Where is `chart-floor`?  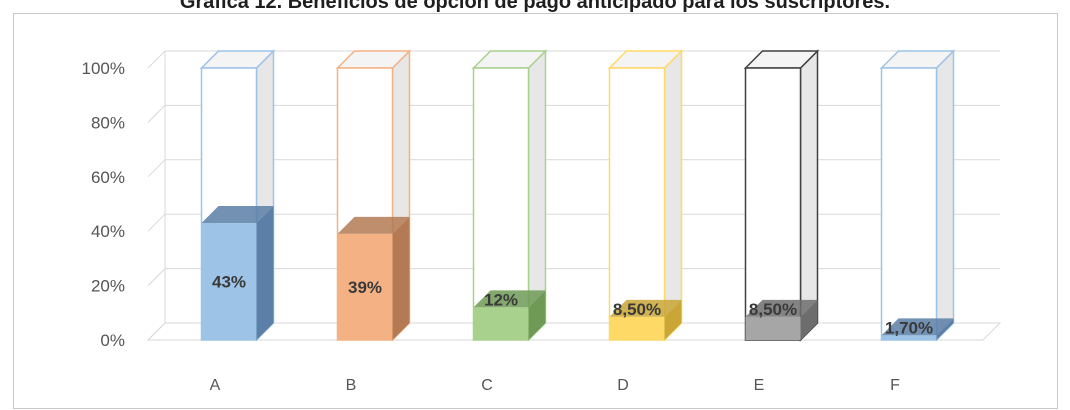
chart-floor is located at coordinates (574, 331).